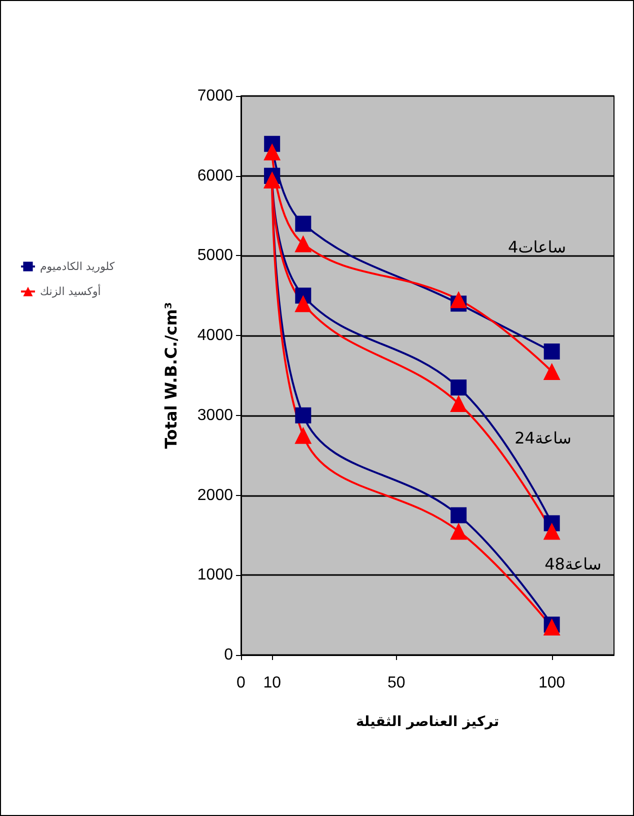  Describe the element at coordinates (215, 175) in the screenshot. I see `y-tick-label: 6000` at that location.